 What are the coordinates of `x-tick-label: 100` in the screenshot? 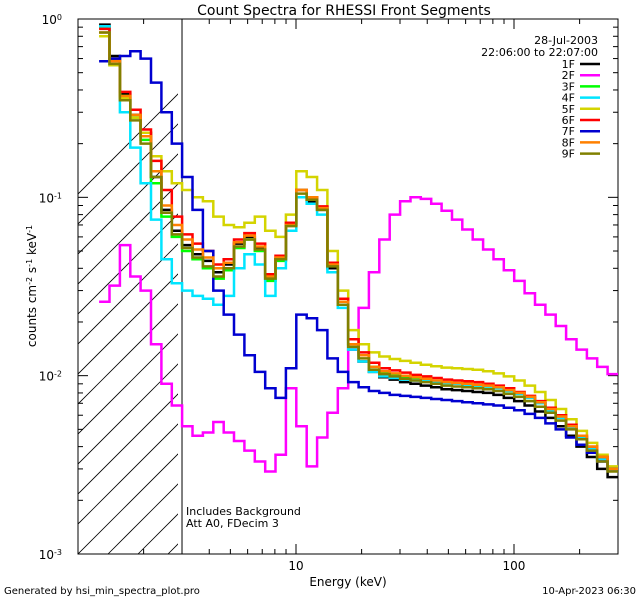 It's located at (514, 566).